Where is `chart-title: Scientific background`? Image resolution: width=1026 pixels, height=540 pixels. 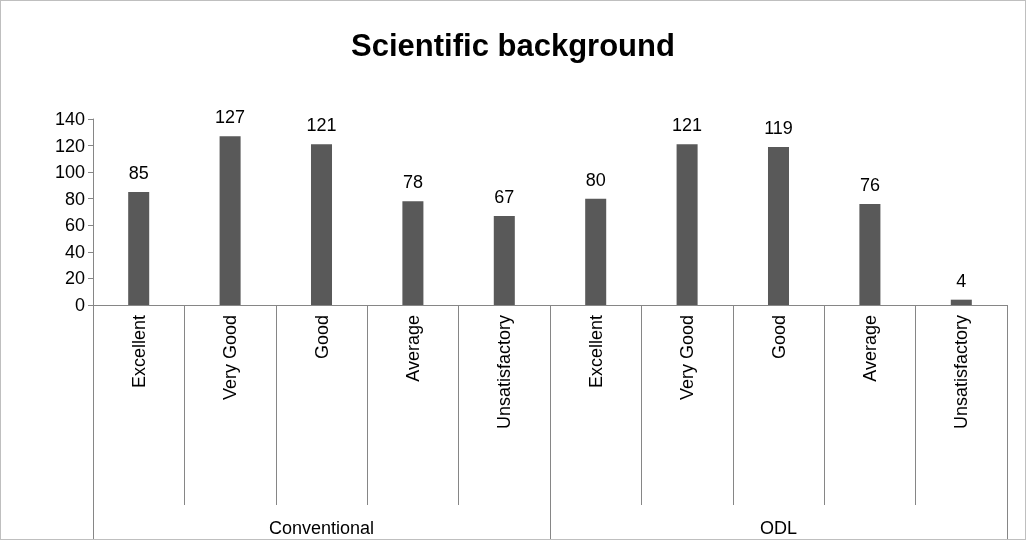 chart-title: Scientific background is located at coordinates (513, 45).